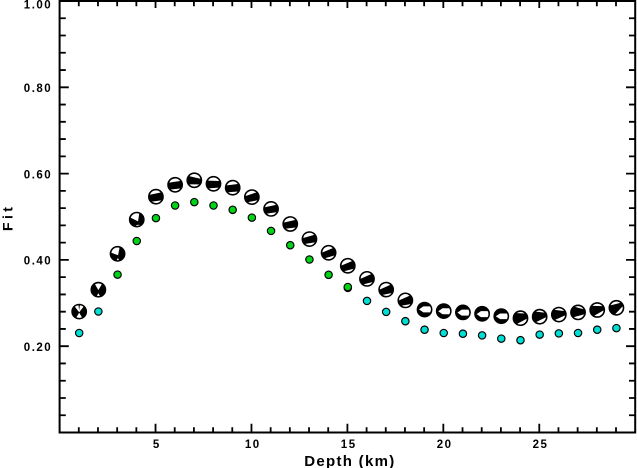 The width and height of the screenshot is (637, 468). What do you see at coordinates (38, 5) in the screenshot?
I see `svg-text: 1.00` at bounding box center [38, 5].